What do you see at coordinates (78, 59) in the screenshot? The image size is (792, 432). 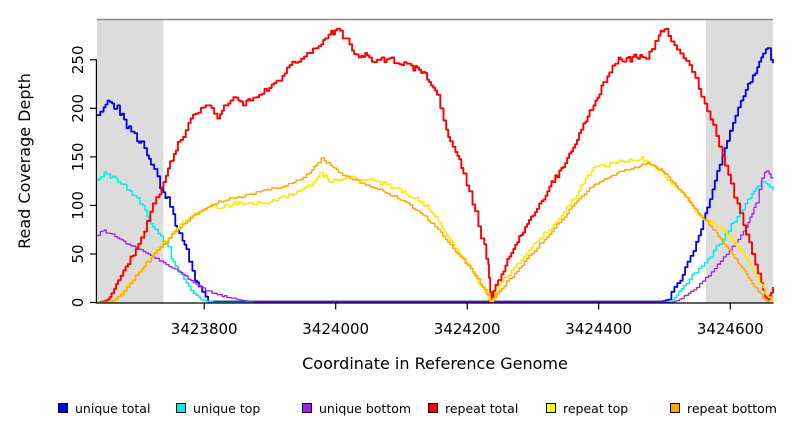 I see `y-tick-label: 250` at bounding box center [78, 59].